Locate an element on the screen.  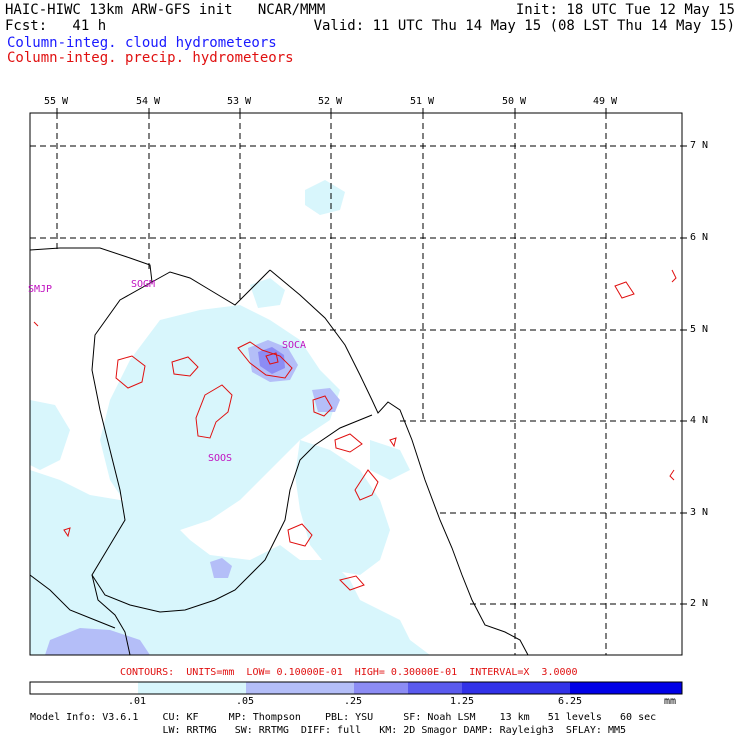
cloud-area-mid-south is located at coordinates (390, 460).